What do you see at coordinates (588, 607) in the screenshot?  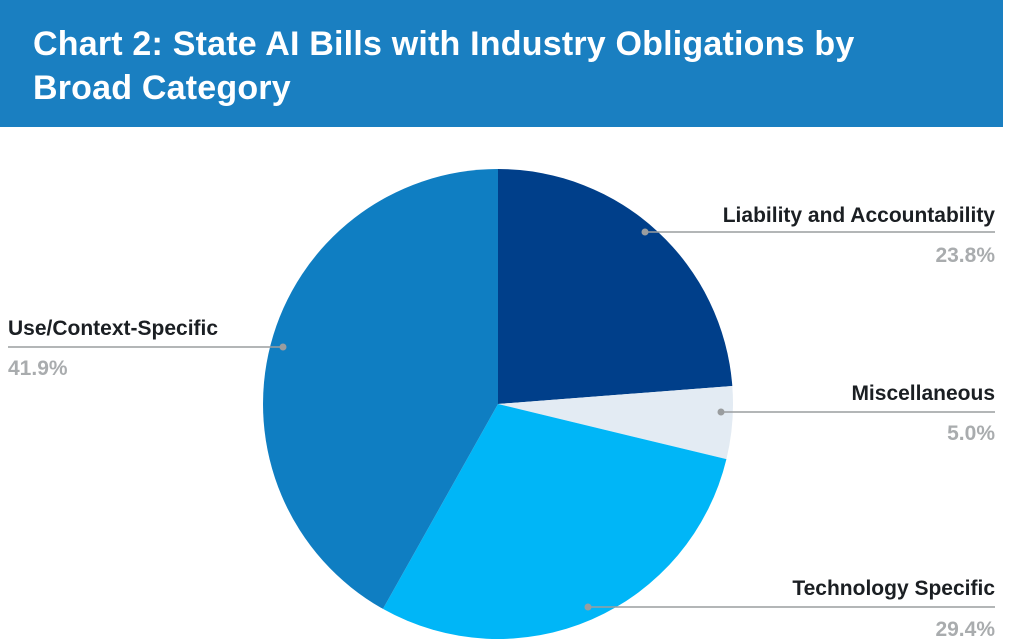 I see `leader-dot-technology-specific` at bounding box center [588, 607].